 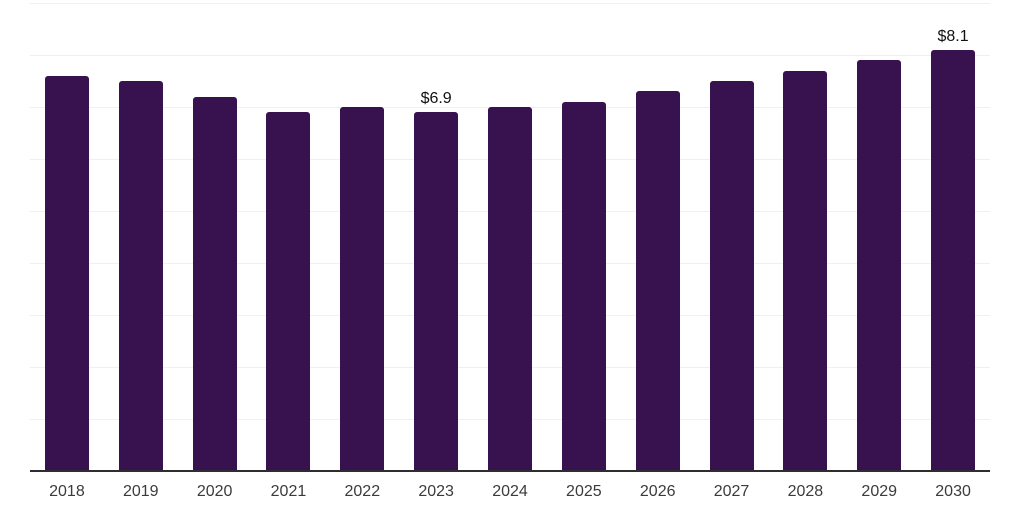 I want to click on x-tick-label: 2018, so click(x=67, y=491).